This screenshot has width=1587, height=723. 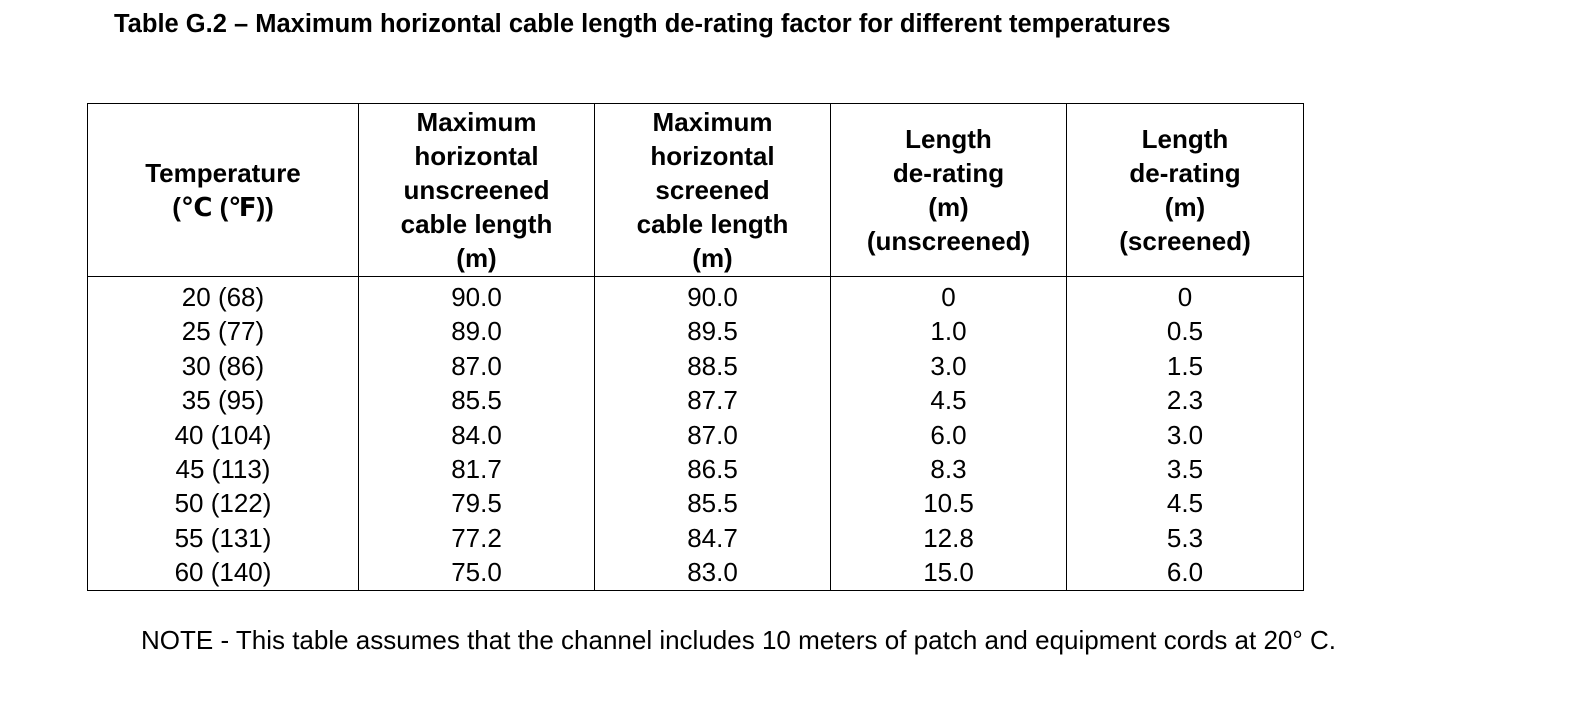 I want to click on screened-length-cell: 83.0, so click(x=712, y=573).